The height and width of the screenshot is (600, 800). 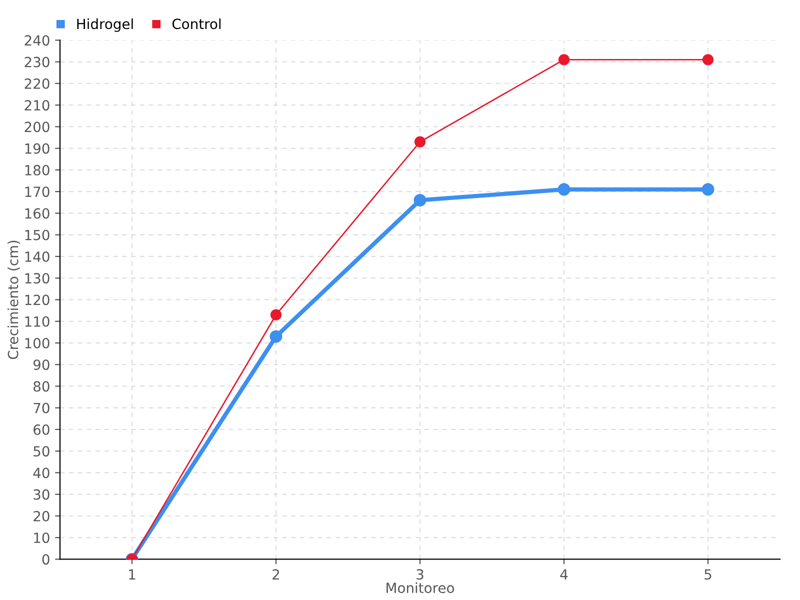 I want to click on y-tick-label: 60, so click(x=42, y=429).